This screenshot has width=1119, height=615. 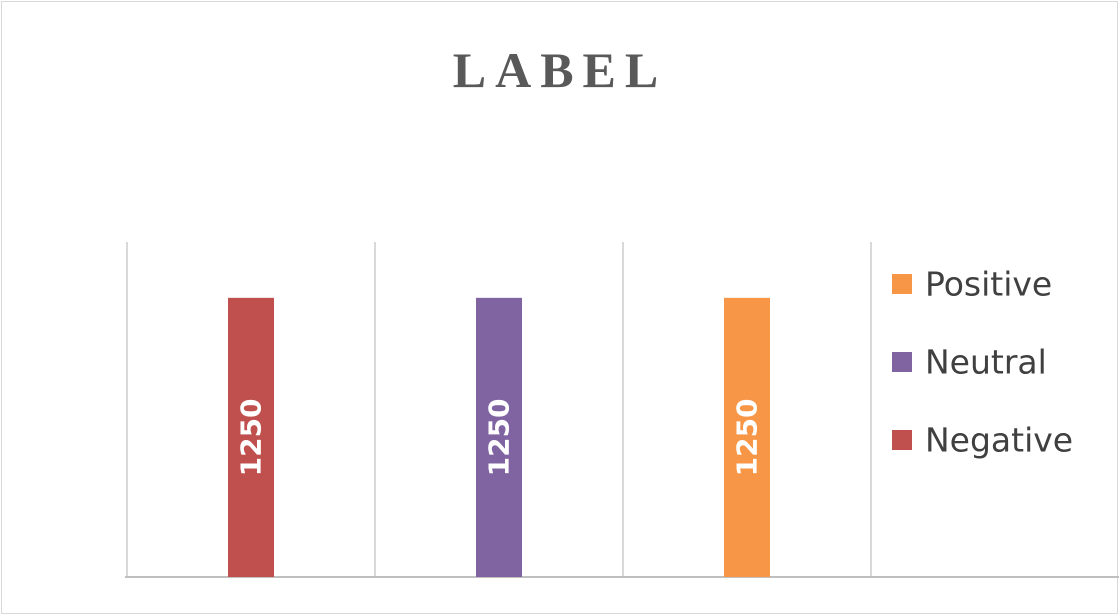 I want to click on bar-neutral, so click(x=499, y=437).